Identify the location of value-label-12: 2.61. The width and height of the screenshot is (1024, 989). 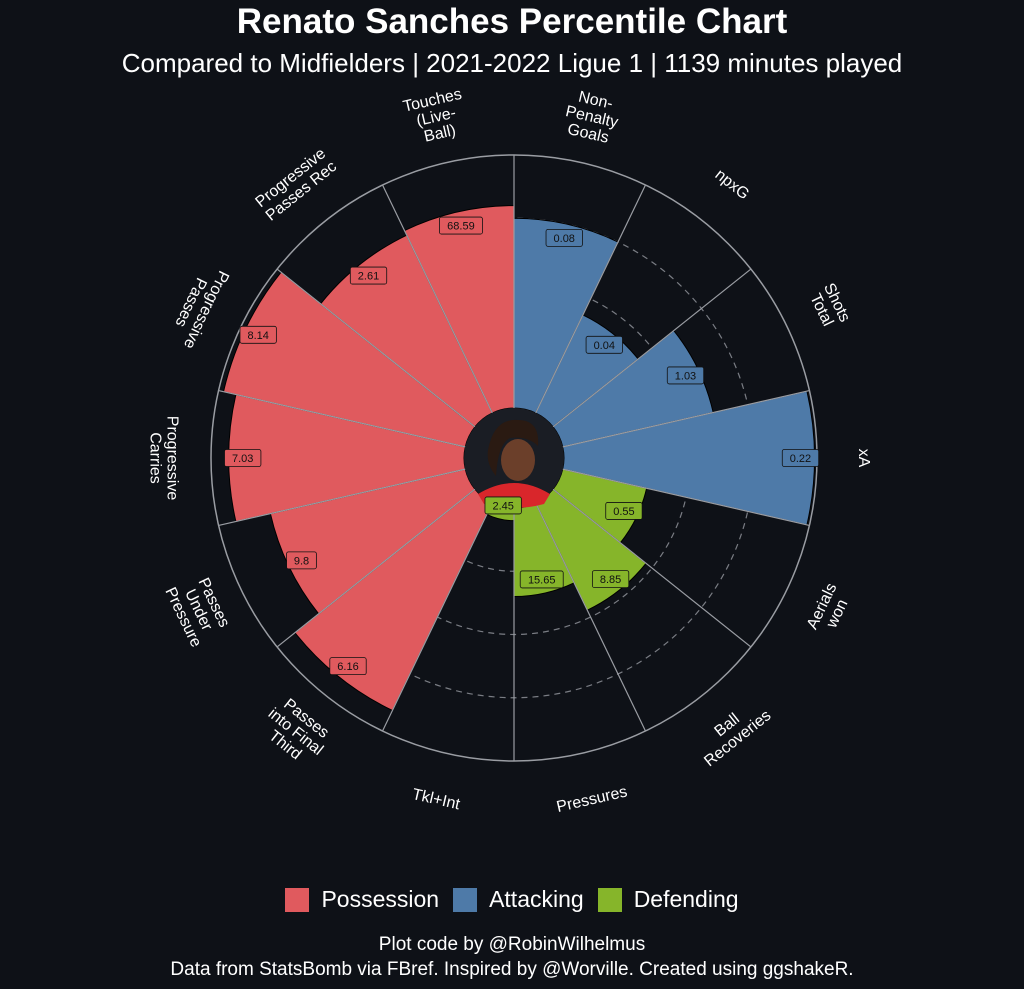
(368, 277).